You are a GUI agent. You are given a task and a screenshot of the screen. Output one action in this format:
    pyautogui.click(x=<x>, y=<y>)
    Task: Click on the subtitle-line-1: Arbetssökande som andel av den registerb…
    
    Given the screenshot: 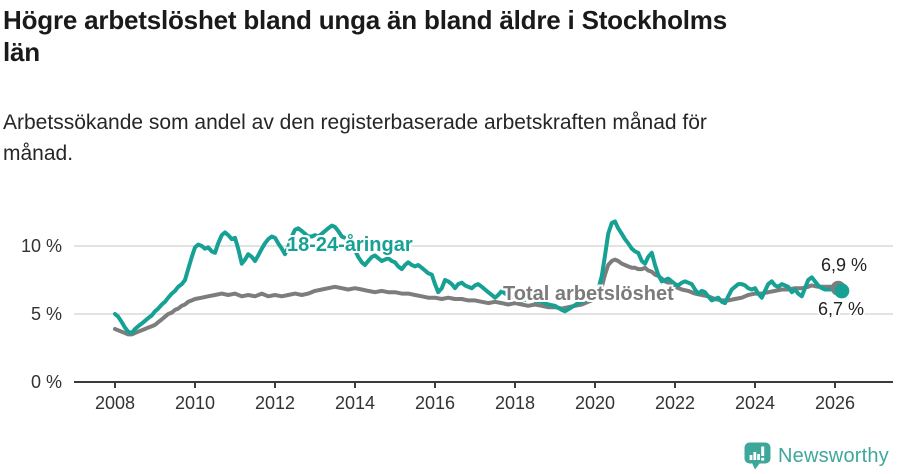 What is the action you would take?
    pyautogui.click(x=355, y=122)
    